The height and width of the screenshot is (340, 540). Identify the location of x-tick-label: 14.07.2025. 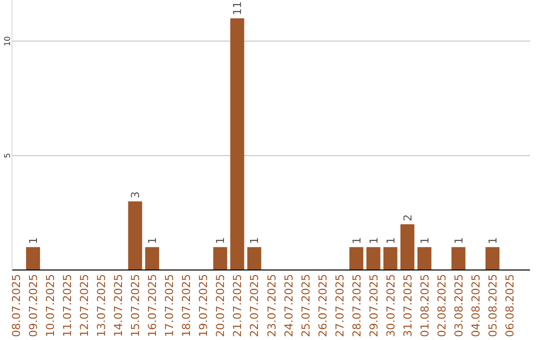
(119, 305).